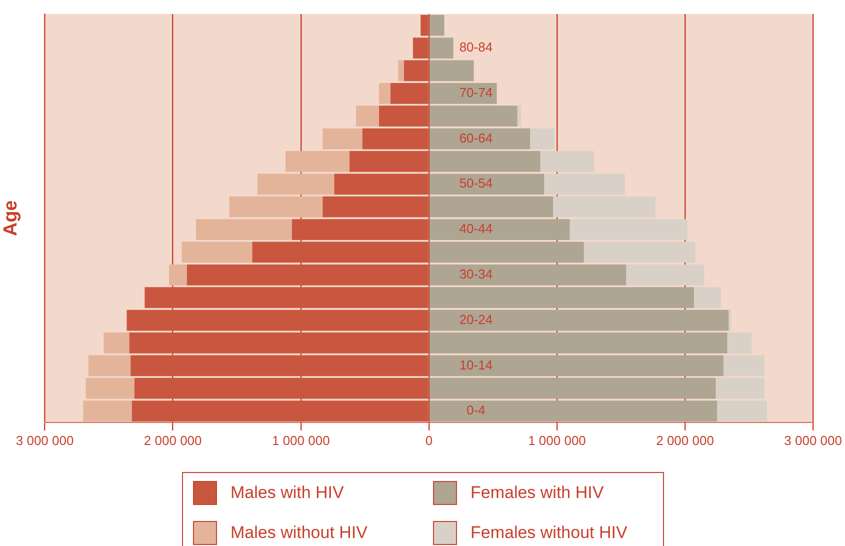 The width and height of the screenshot is (845, 546). What do you see at coordinates (476, 319) in the screenshot?
I see `y-tick-label: 20-24` at bounding box center [476, 319].